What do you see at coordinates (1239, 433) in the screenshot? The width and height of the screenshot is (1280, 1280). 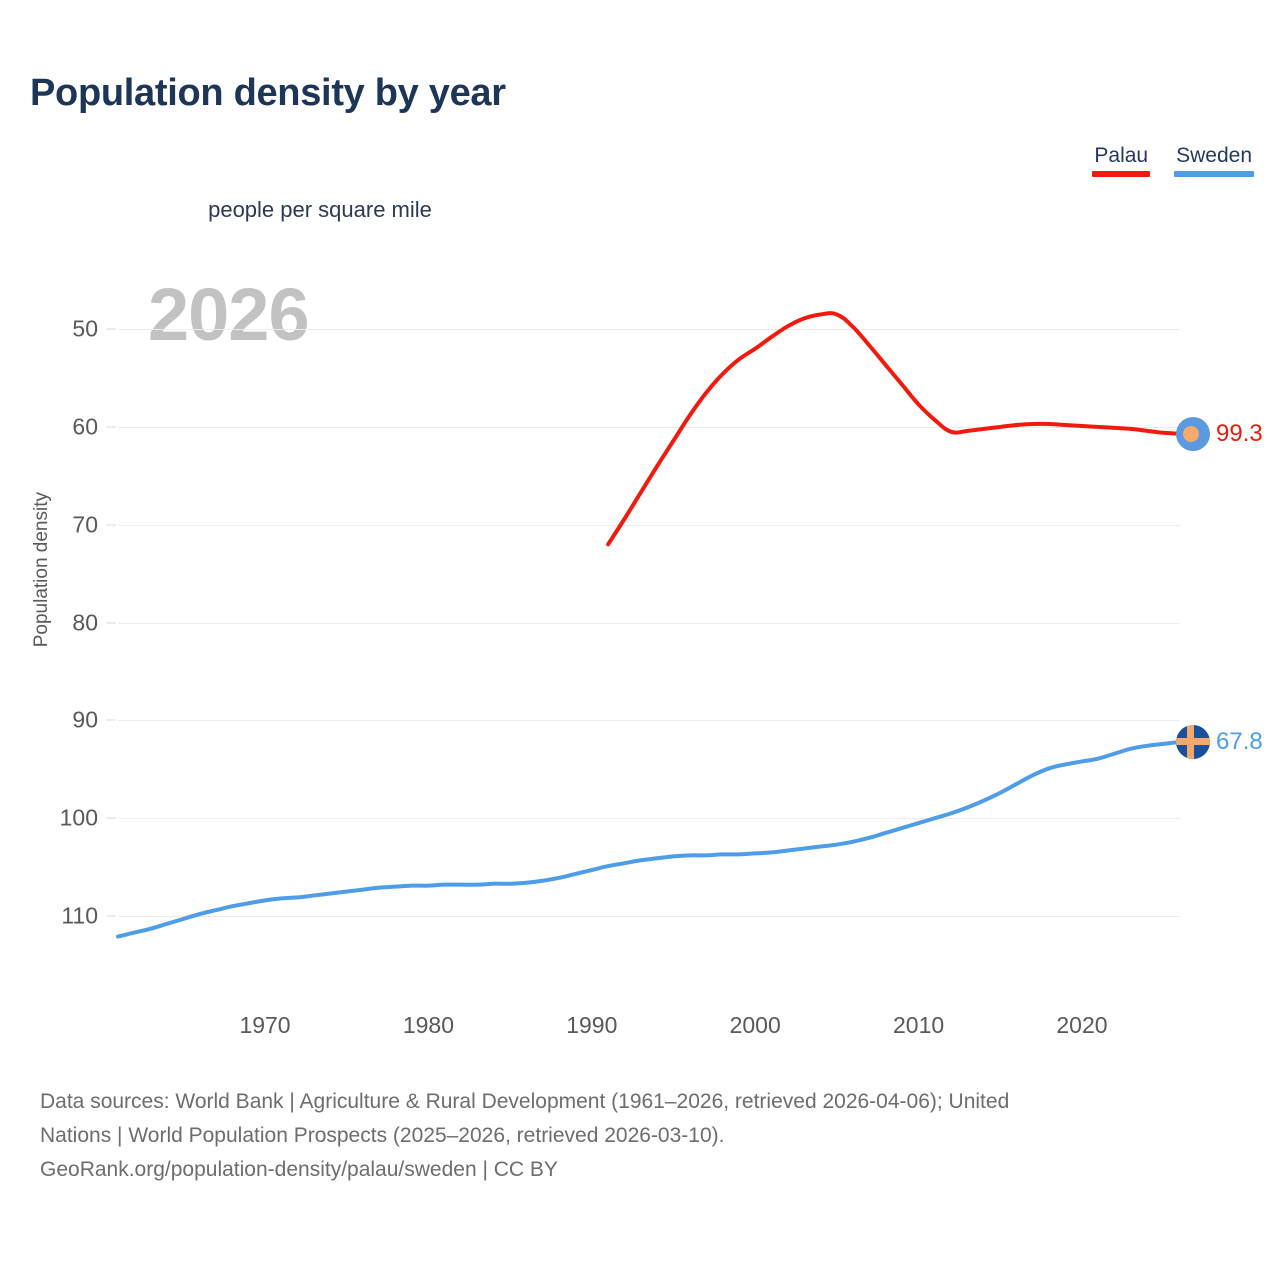 I see `end-value-palau: 99.3` at bounding box center [1239, 433].